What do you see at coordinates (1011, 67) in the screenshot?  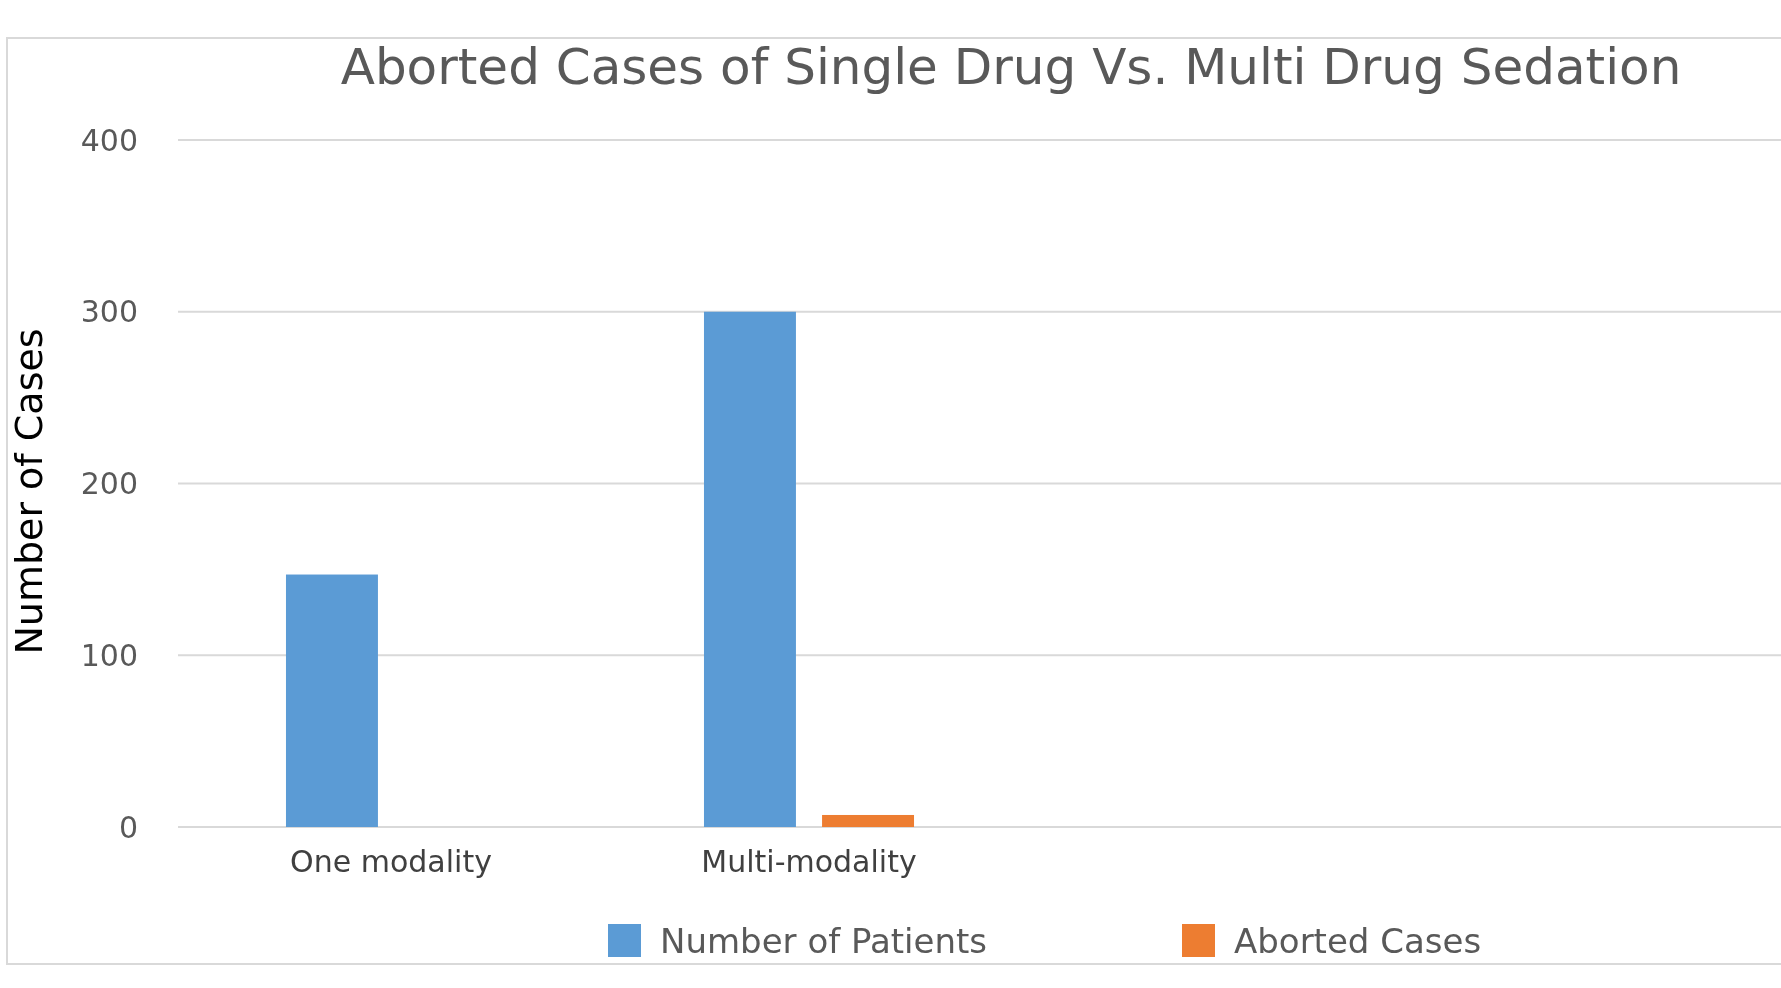 I see `chart-title: Aborted Cases of Single Drug Vs. Multi Drug Sedation` at bounding box center [1011, 67].